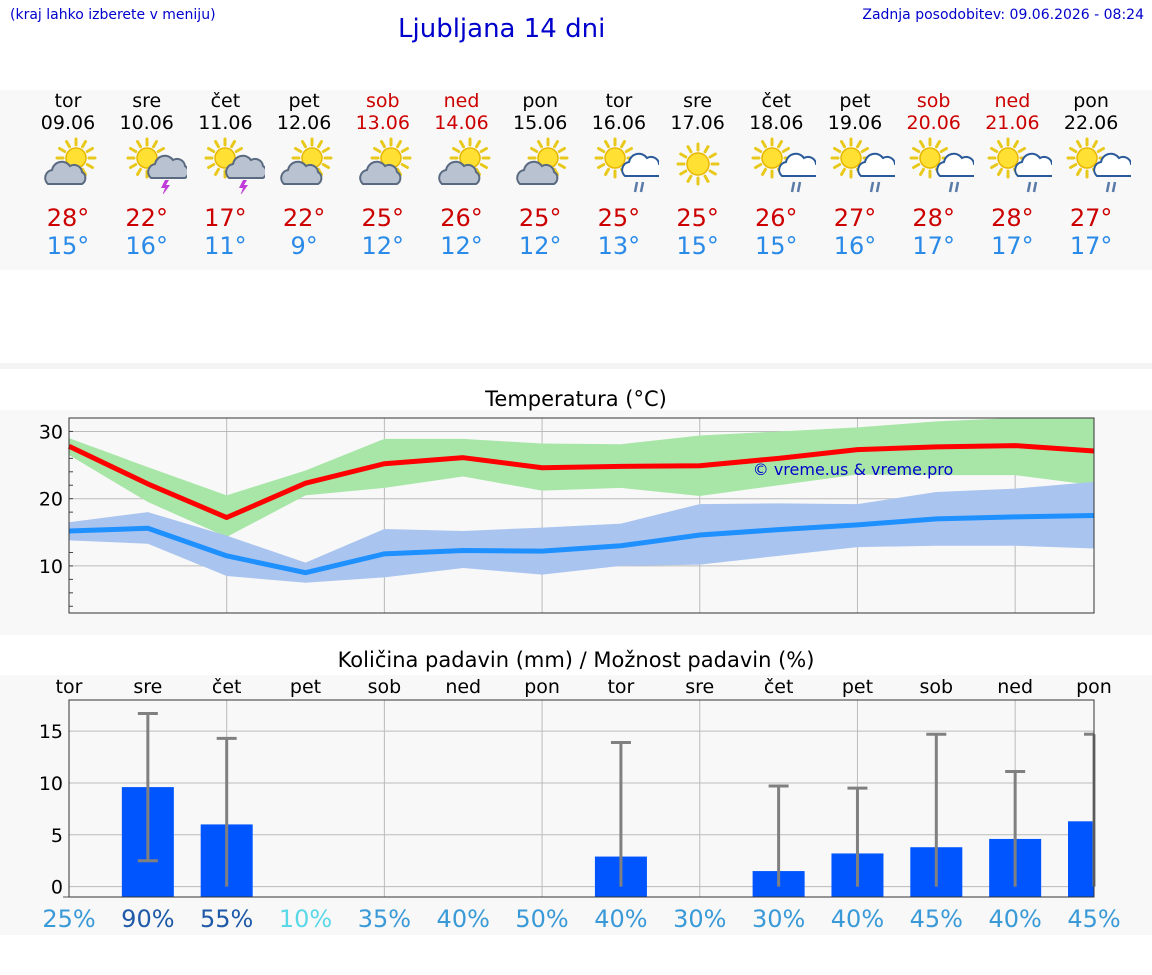 This screenshot has width=1152, height=975. Describe the element at coordinates (541, 919) in the screenshot. I see `precipitation-probability: 50%` at that location.